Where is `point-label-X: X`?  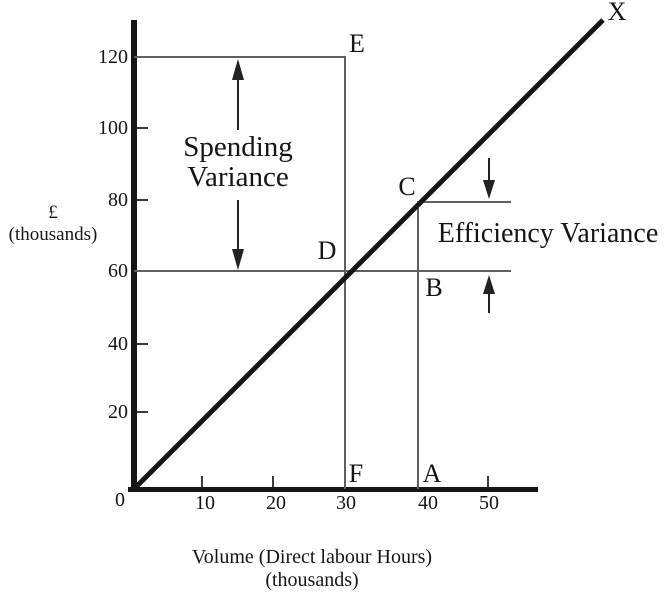
point-label-X: X is located at coordinates (617, 13).